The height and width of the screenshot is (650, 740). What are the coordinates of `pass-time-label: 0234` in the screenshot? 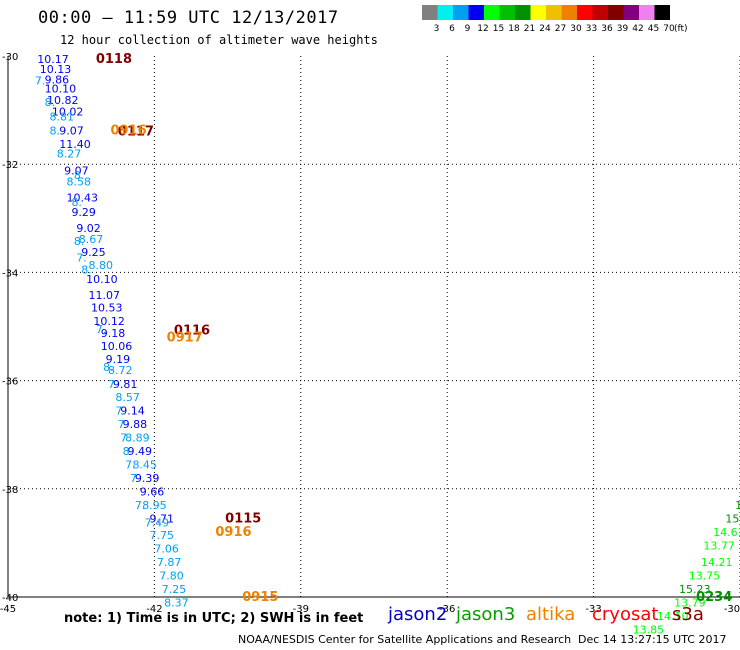 It's located at (714, 597).